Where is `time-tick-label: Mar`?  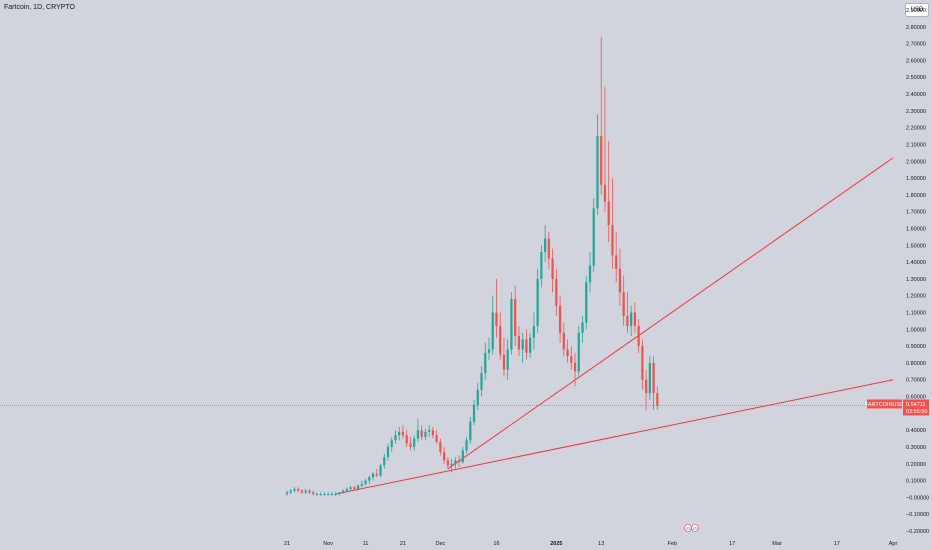 time-tick-label: Mar is located at coordinates (777, 544).